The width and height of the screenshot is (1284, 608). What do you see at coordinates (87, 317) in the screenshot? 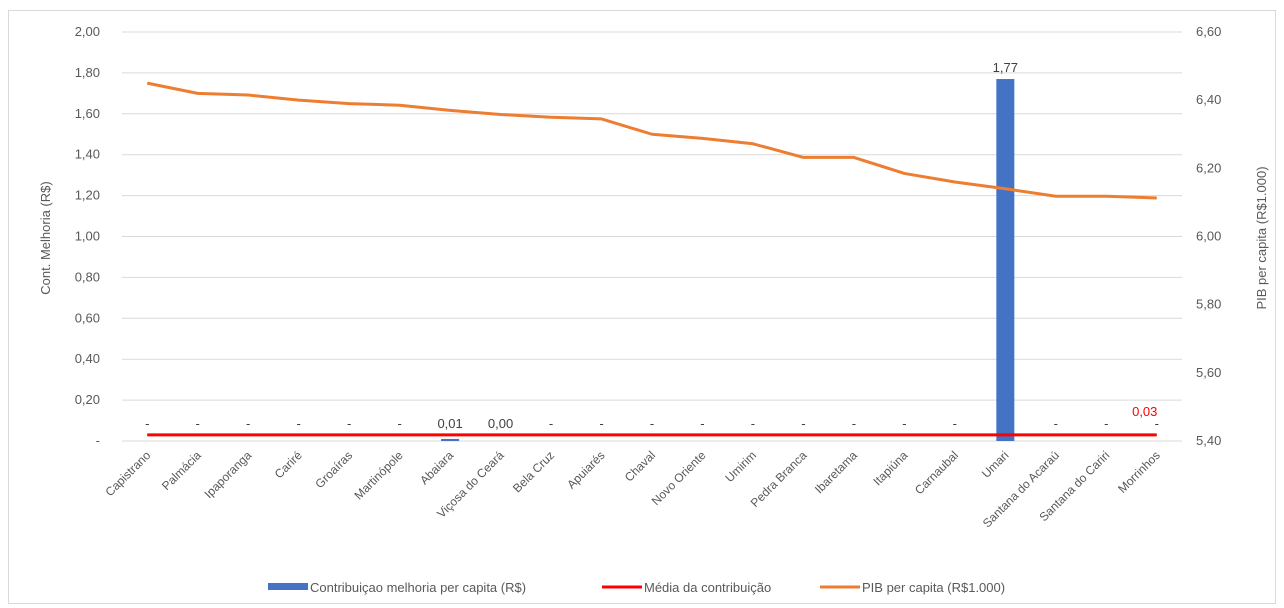
I see `left-tick-label: 0,60` at bounding box center [87, 317].